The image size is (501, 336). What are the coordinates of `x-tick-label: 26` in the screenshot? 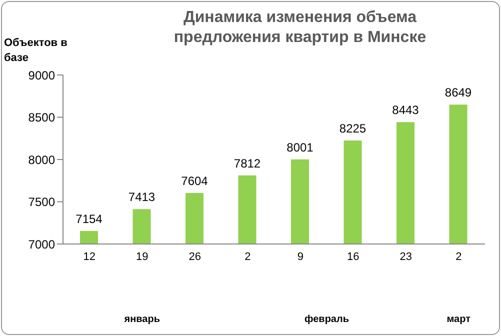 It's located at (194, 256).